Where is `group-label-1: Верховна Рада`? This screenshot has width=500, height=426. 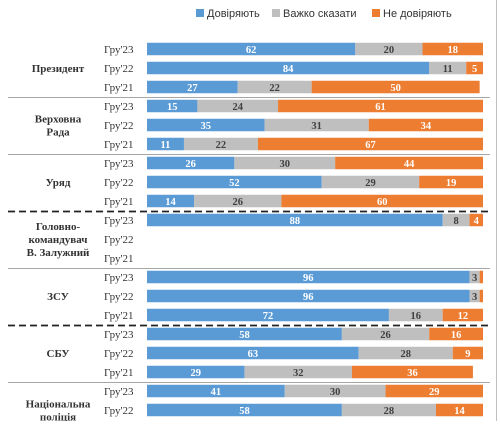
group-label-1: Верховна Рада is located at coordinates (58, 126).